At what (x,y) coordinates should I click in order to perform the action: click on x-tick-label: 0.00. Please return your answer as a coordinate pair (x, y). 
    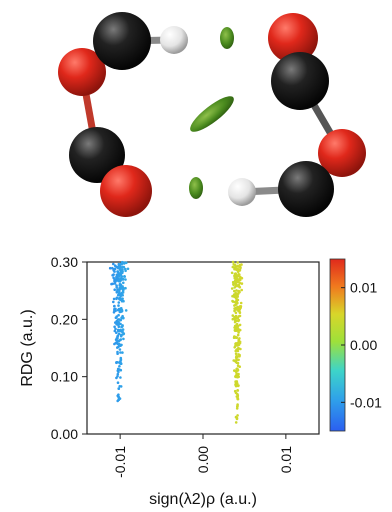
    Looking at the image, I should click on (203, 459).